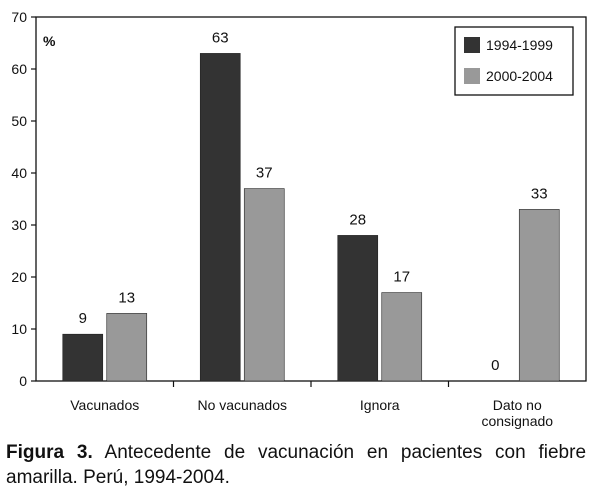  Describe the element at coordinates (264, 173) in the screenshot. I see `data-label: 37` at that location.